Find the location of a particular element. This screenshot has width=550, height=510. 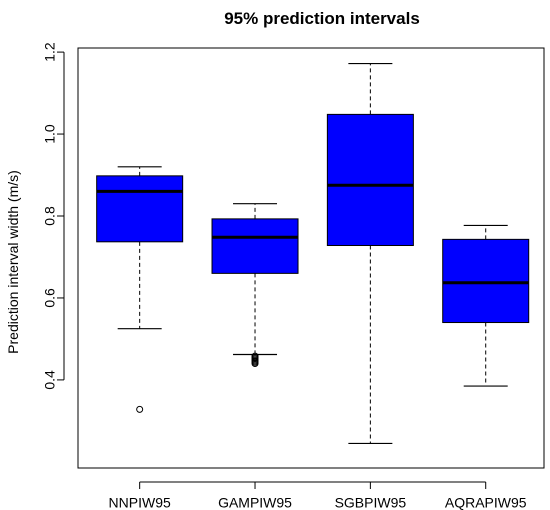

y-axis-label: Prediction interval width (m/s) is located at coordinates (13, 262).